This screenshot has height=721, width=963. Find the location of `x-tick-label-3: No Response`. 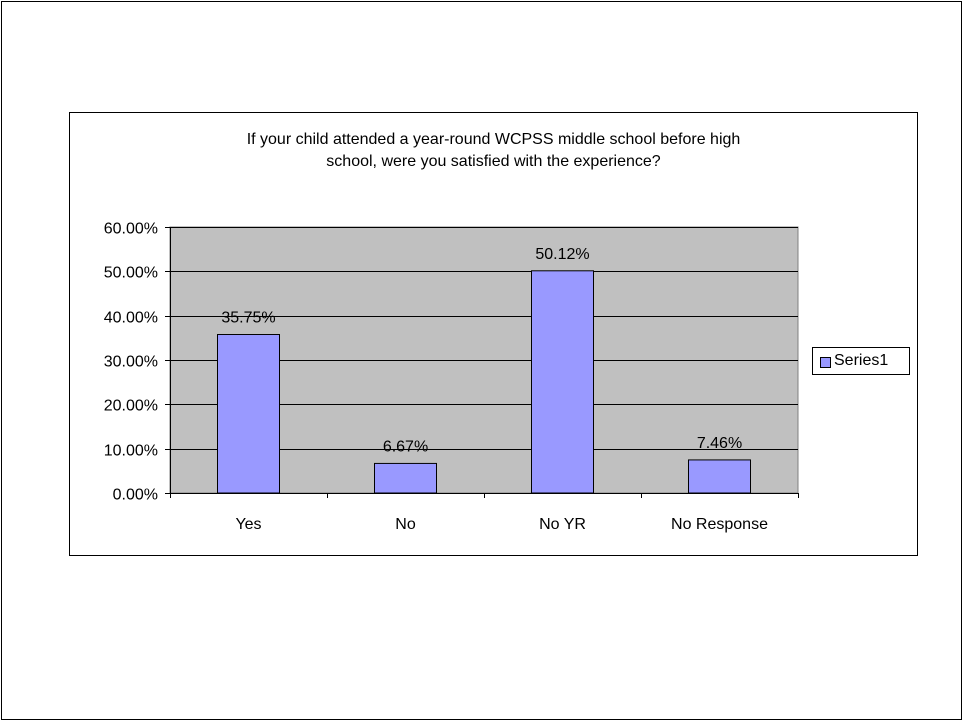

x-tick-label-3: No Response is located at coordinates (719, 524).